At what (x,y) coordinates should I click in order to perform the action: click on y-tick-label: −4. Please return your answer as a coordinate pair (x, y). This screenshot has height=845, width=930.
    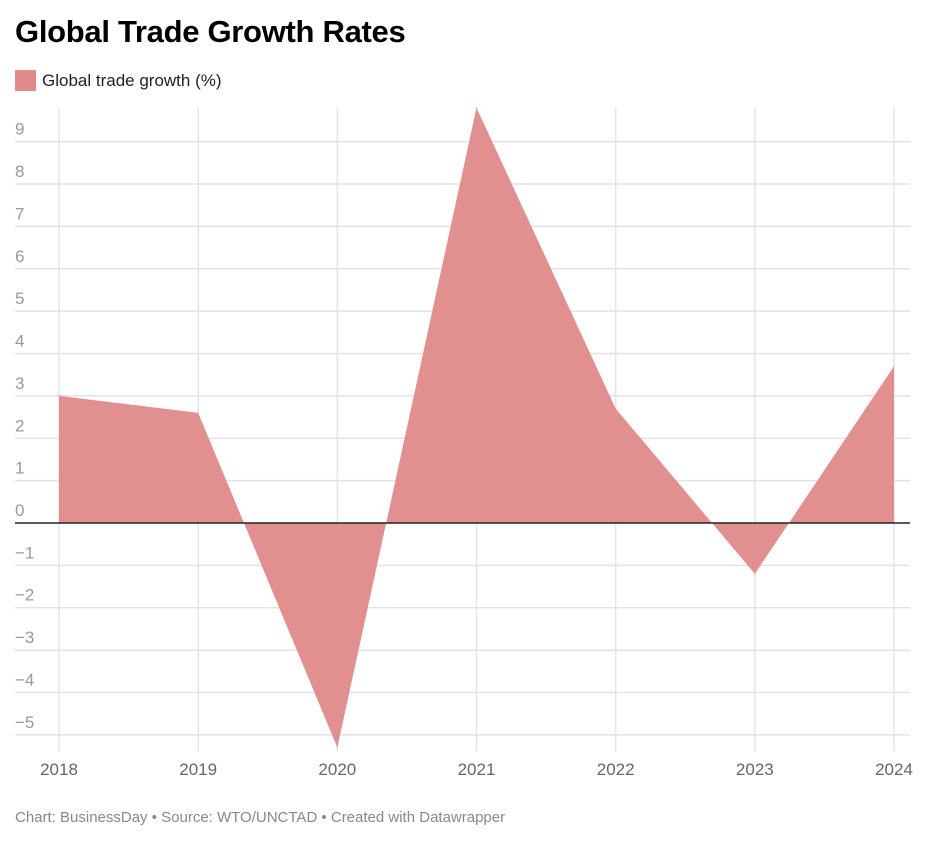
    Looking at the image, I should click on (24, 679).